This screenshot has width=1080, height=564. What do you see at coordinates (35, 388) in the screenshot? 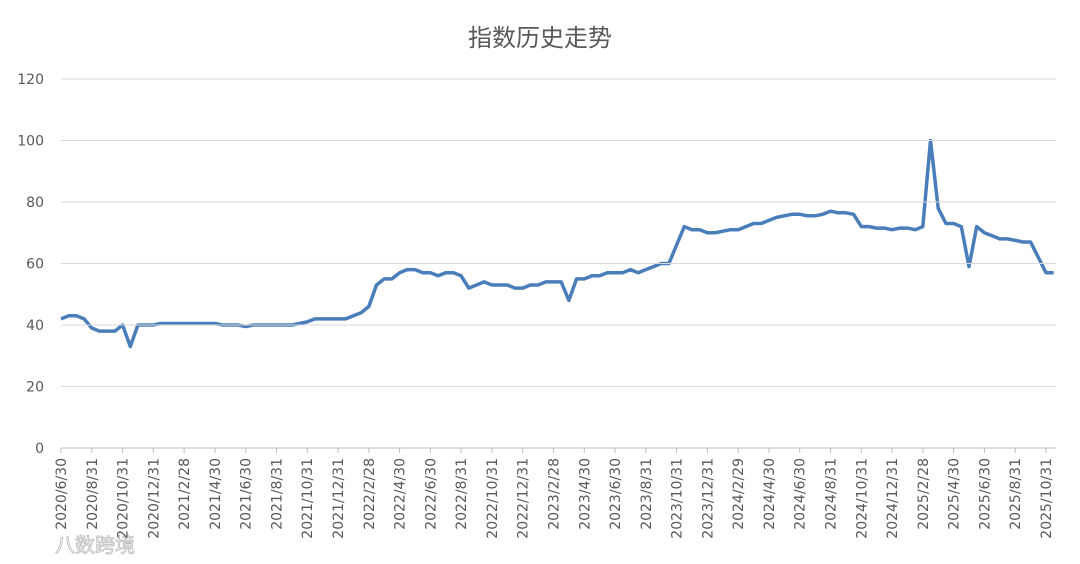
I see `y-tick-label: 20` at bounding box center [35, 388].